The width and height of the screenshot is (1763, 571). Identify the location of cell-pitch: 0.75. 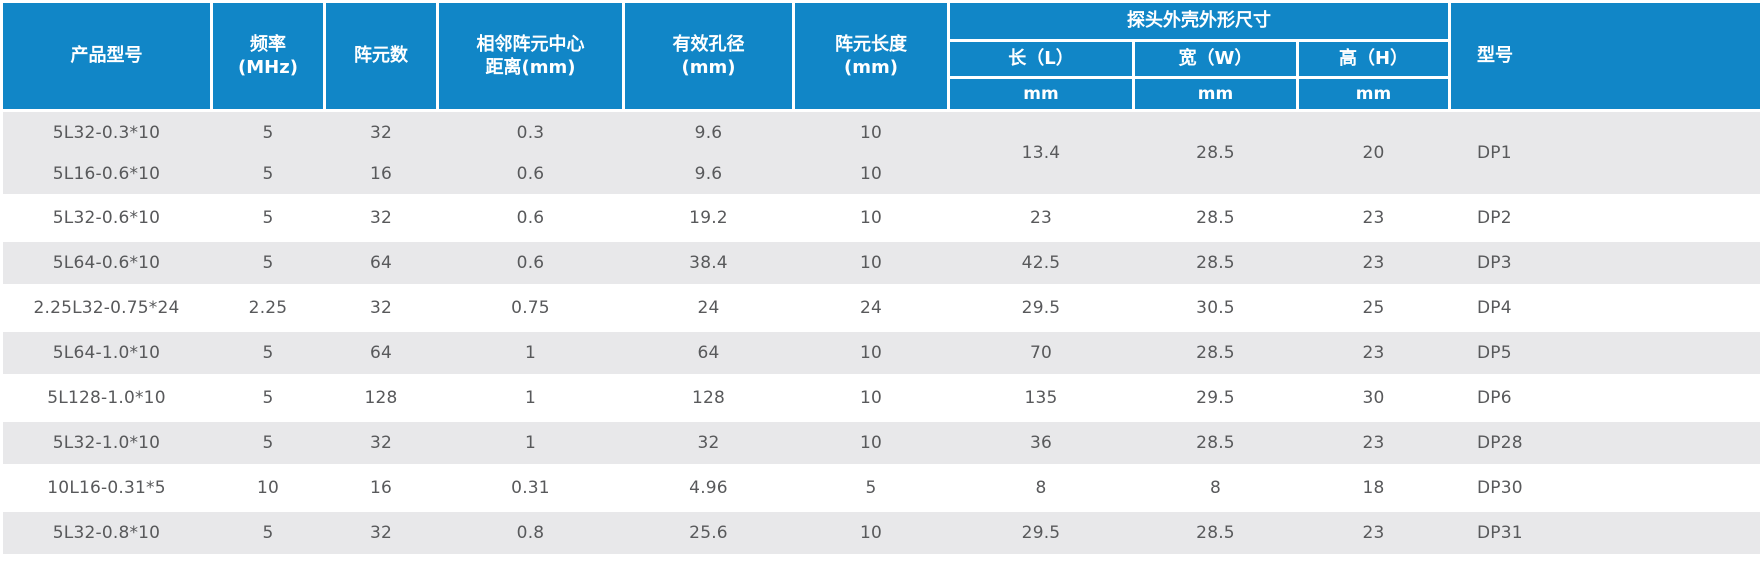
(530, 308).